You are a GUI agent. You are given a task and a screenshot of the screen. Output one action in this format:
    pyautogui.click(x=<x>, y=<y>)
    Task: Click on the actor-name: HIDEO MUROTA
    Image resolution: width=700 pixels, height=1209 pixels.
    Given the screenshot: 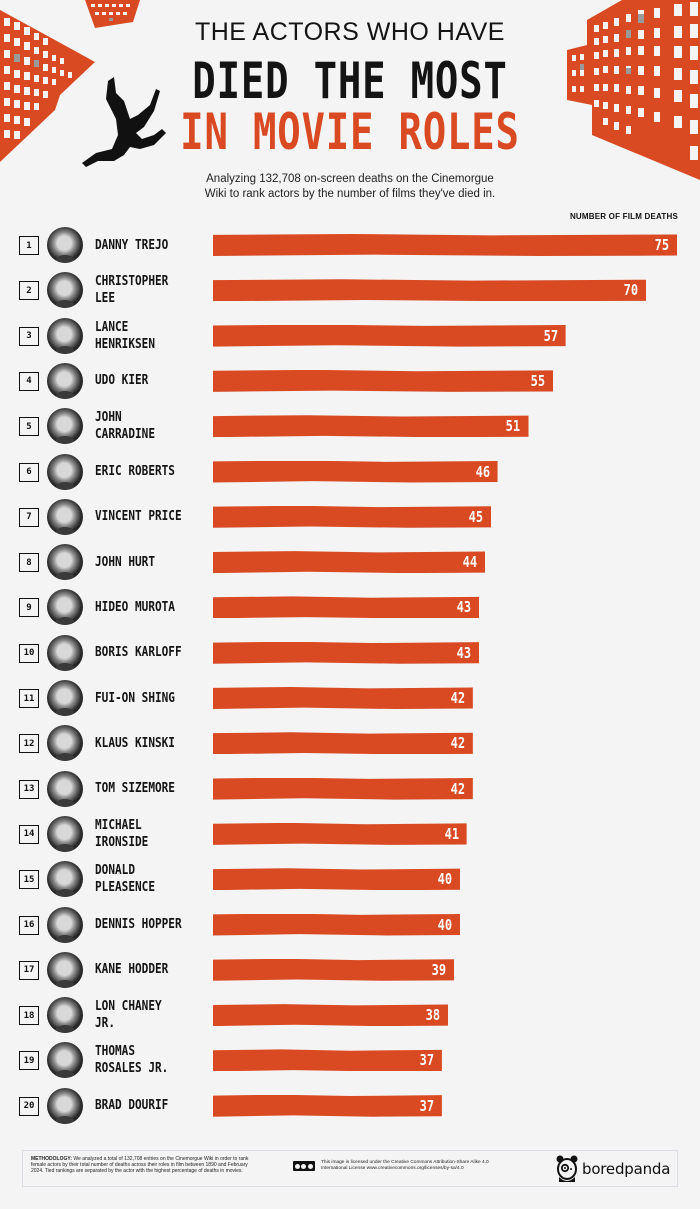 What is the action you would take?
    pyautogui.click(x=135, y=606)
    